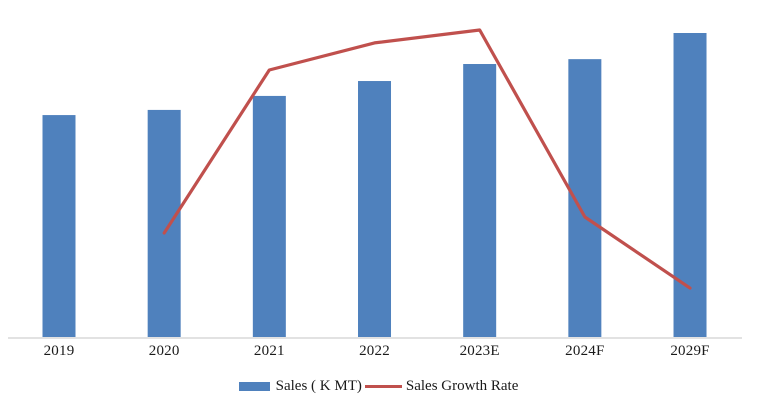 This screenshot has width=757, height=404. What do you see at coordinates (690, 185) in the screenshot?
I see `sales-bar-2029F` at bounding box center [690, 185].